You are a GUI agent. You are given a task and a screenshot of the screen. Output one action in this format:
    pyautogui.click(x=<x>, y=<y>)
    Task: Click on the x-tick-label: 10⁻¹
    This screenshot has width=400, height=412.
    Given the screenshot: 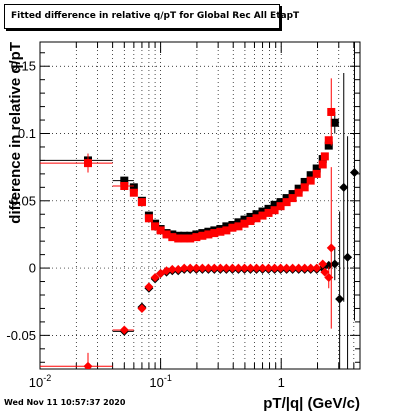 What is the action you would take?
    pyautogui.click(x=160, y=381)
    